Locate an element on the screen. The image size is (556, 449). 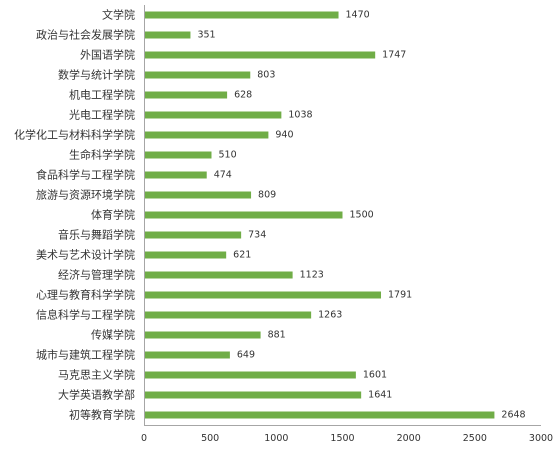
category-label: 数学与统计学院 is located at coordinates (96, 75).